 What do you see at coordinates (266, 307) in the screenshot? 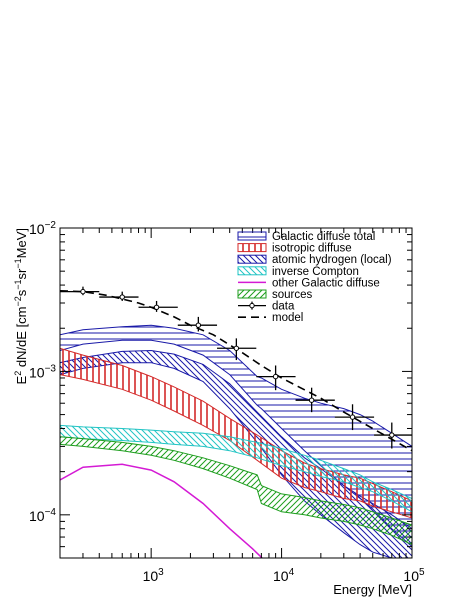
I see `legend-entry: data` at bounding box center [266, 307].